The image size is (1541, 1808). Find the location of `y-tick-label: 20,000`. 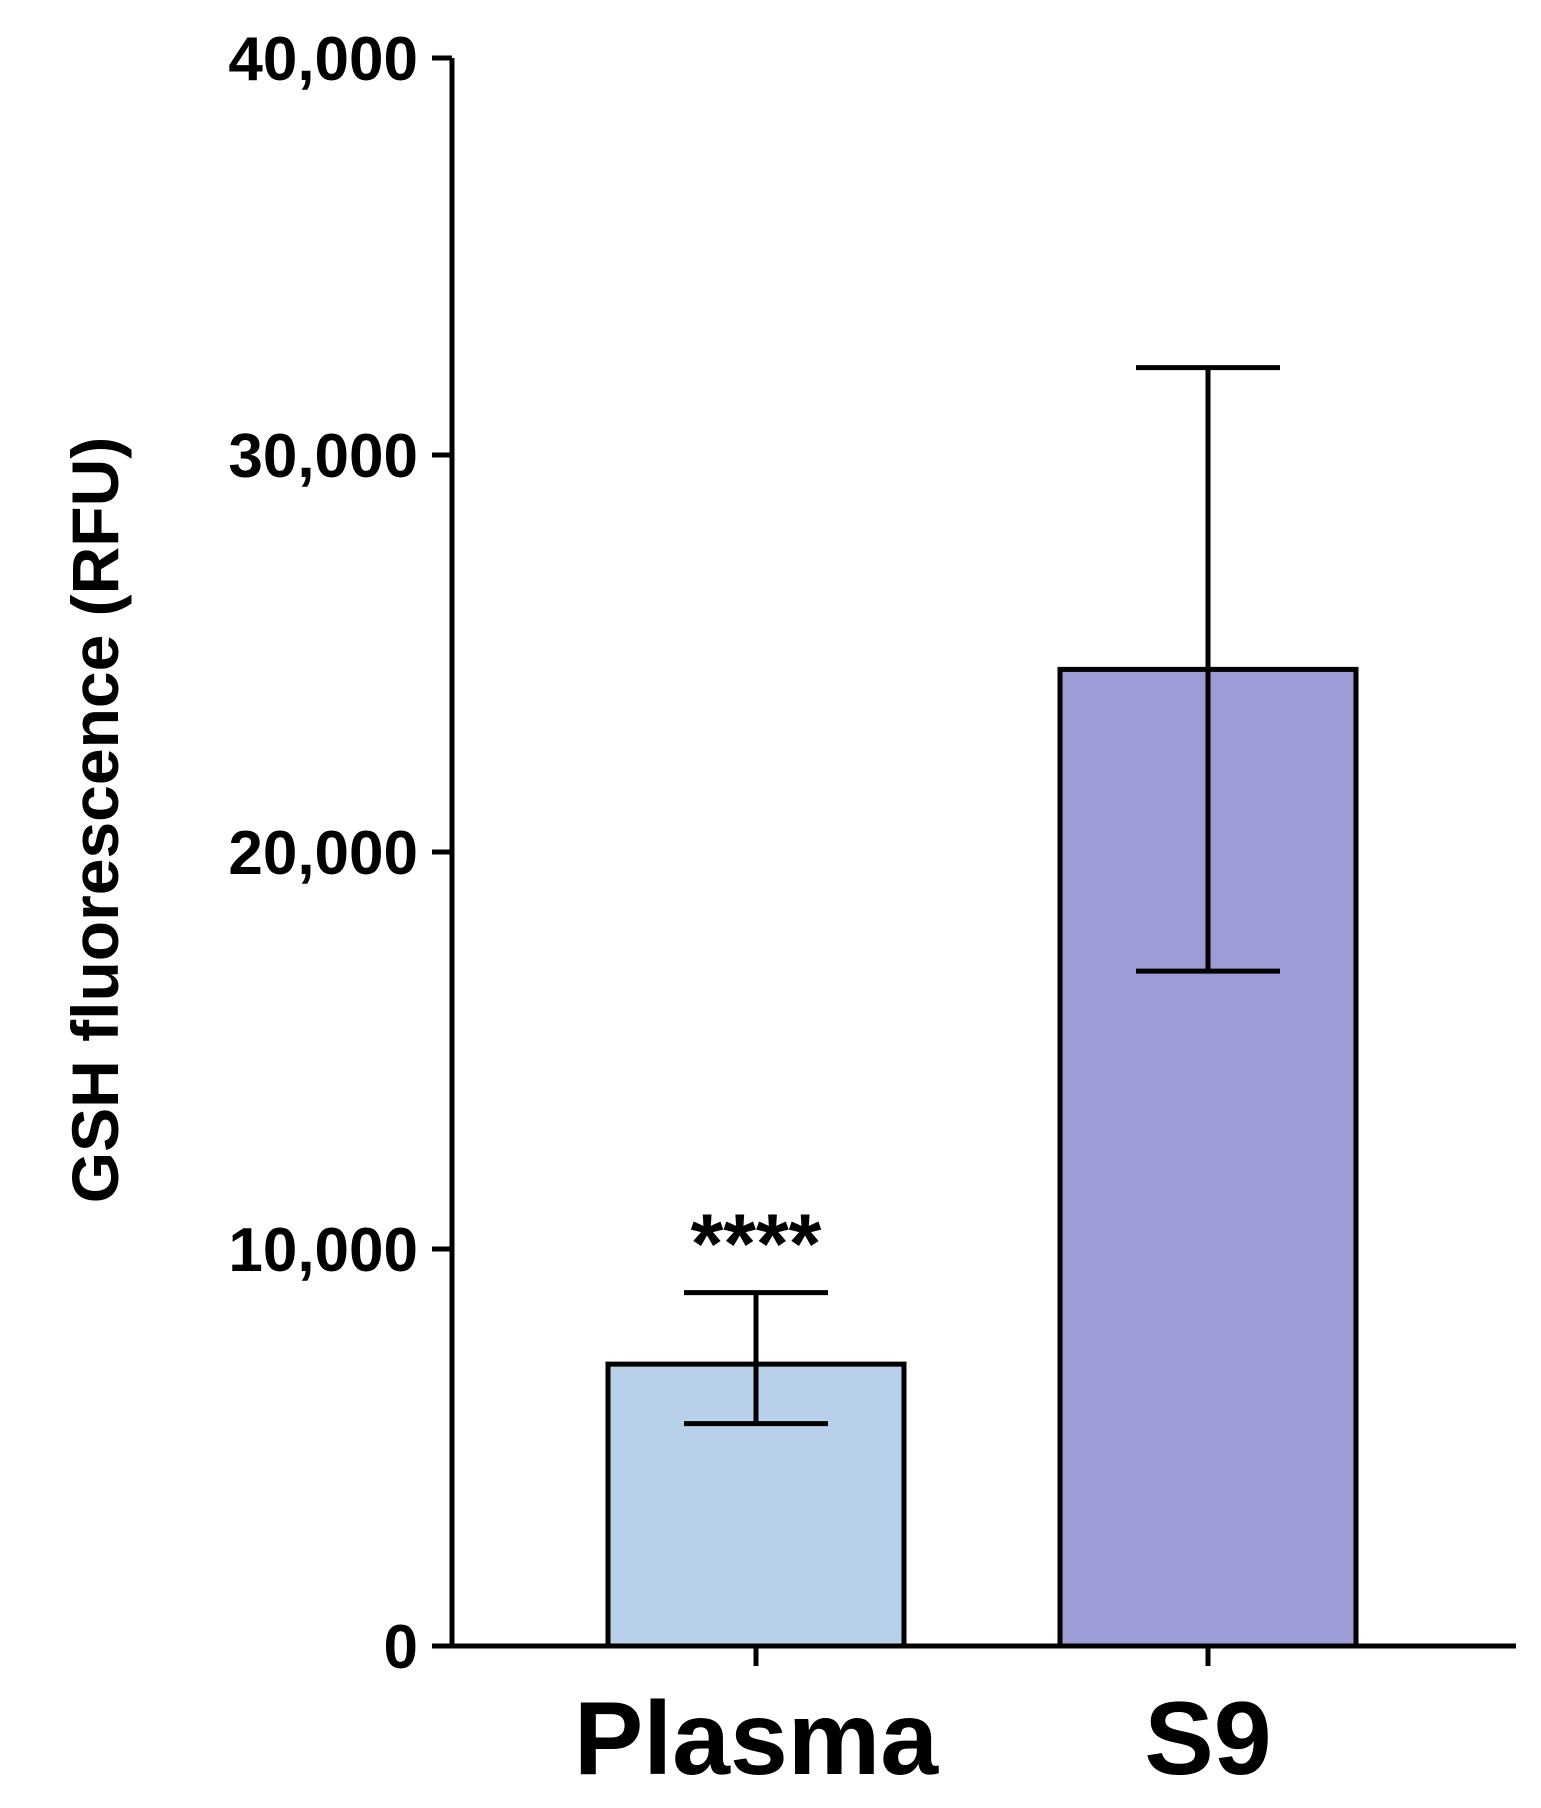

y-tick-label: 20,000 is located at coordinates (323, 853).